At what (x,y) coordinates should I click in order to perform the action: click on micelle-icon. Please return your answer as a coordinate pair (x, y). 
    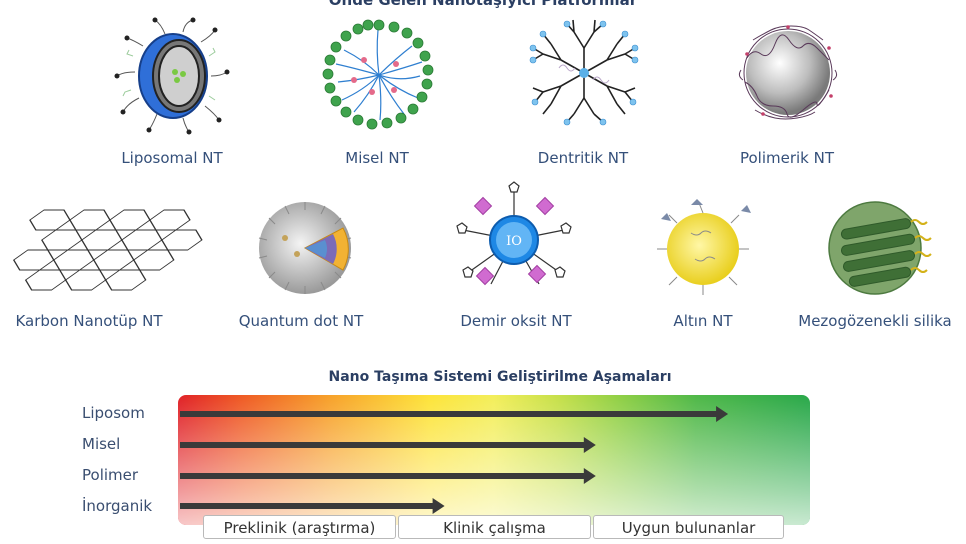
    Looking at the image, I should click on (378, 74).